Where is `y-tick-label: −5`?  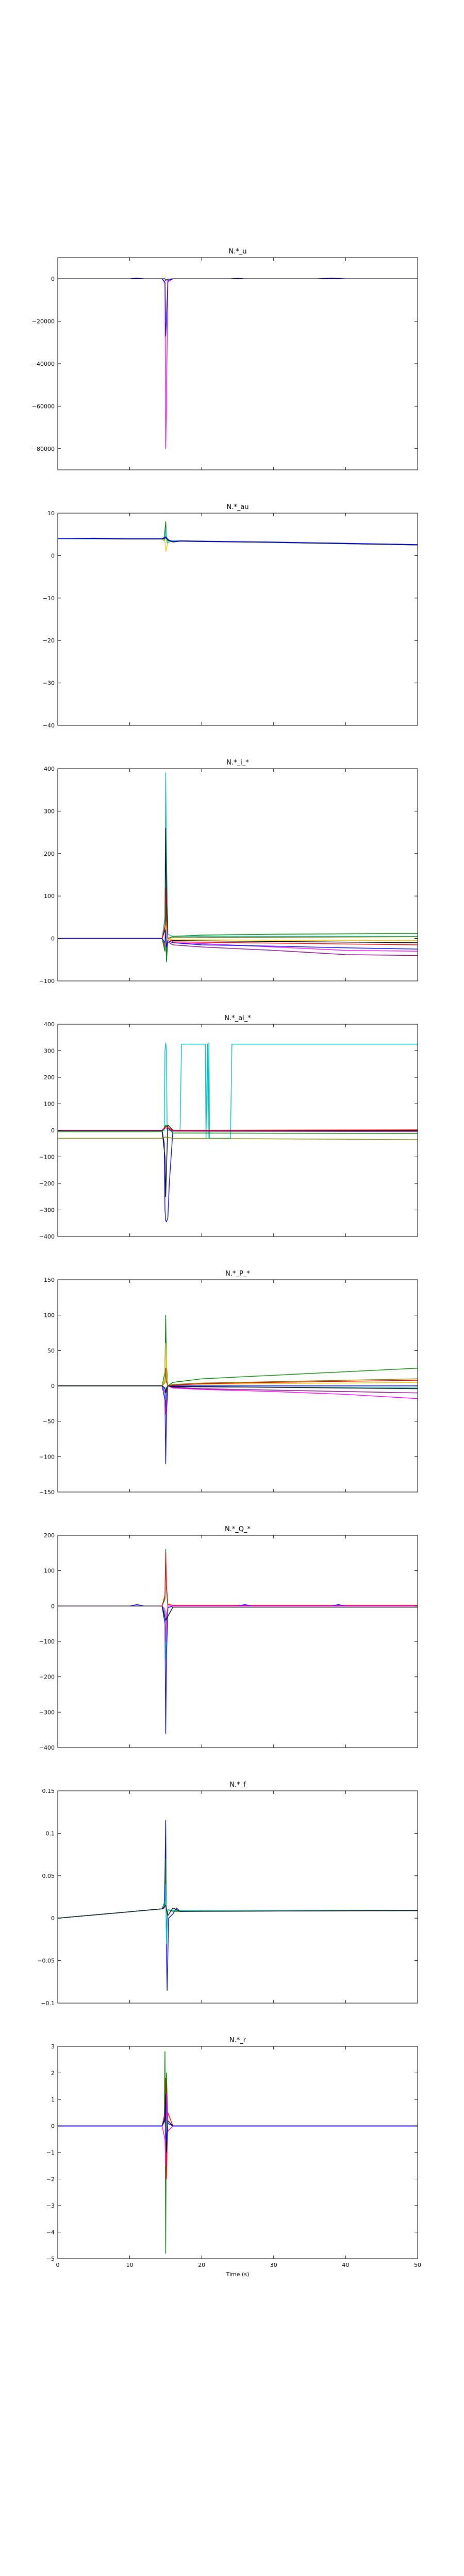 y-tick-label: −5 is located at coordinates (50, 2259).